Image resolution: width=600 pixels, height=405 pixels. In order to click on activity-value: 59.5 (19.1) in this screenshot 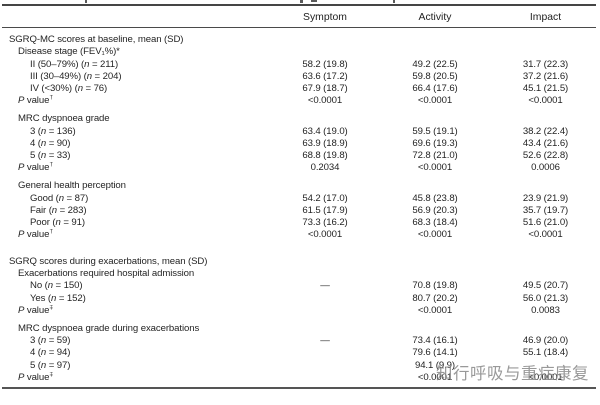, I will do `click(435, 131)`.